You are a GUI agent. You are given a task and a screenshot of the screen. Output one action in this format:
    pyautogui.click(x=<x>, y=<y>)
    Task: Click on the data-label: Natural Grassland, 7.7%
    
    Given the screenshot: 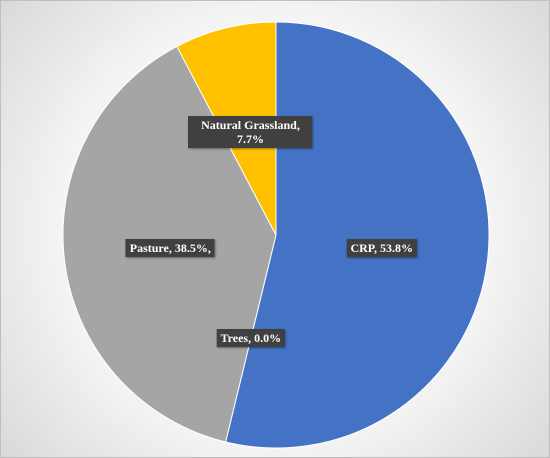 What is the action you would take?
    pyautogui.click(x=250, y=131)
    